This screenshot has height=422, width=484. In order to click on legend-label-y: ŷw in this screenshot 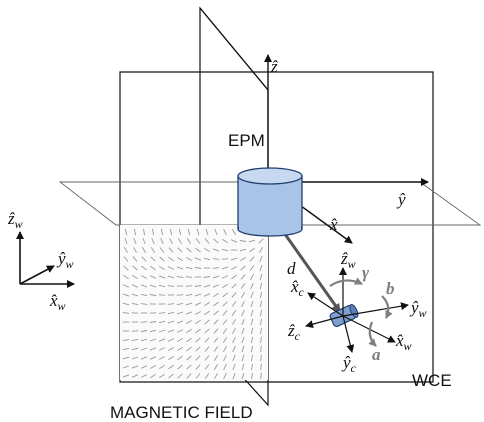, I will do `click(65, 260)`.